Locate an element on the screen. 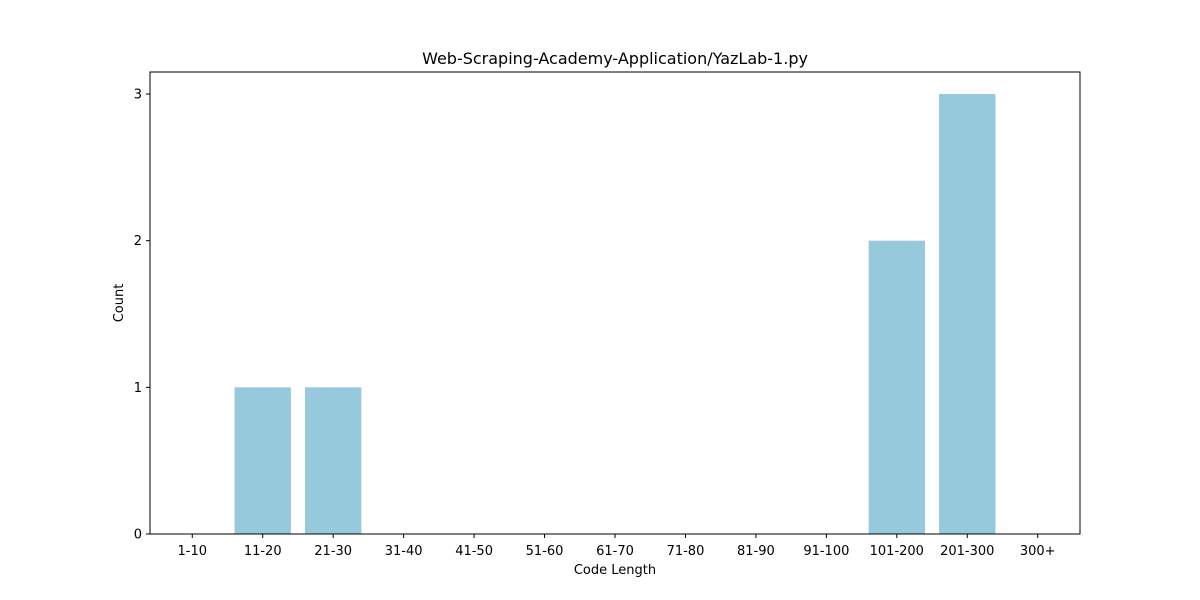  x-tick-label: 1-10 is located at coordinates (193, 551).